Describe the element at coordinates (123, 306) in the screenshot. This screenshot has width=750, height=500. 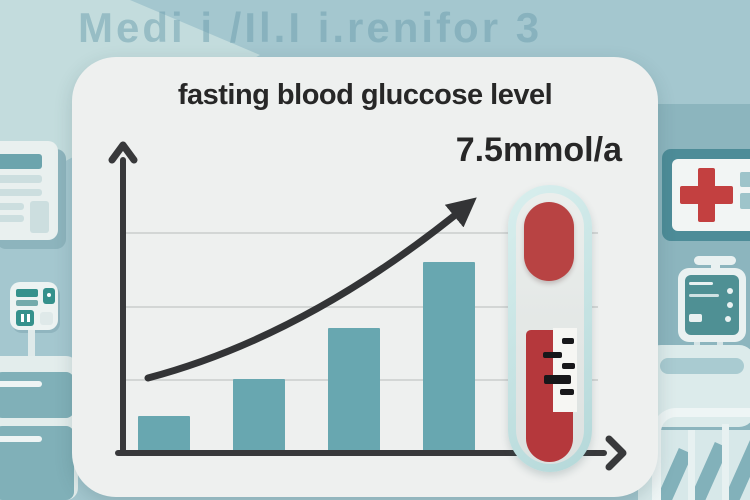
I see `y-axis` at that location.